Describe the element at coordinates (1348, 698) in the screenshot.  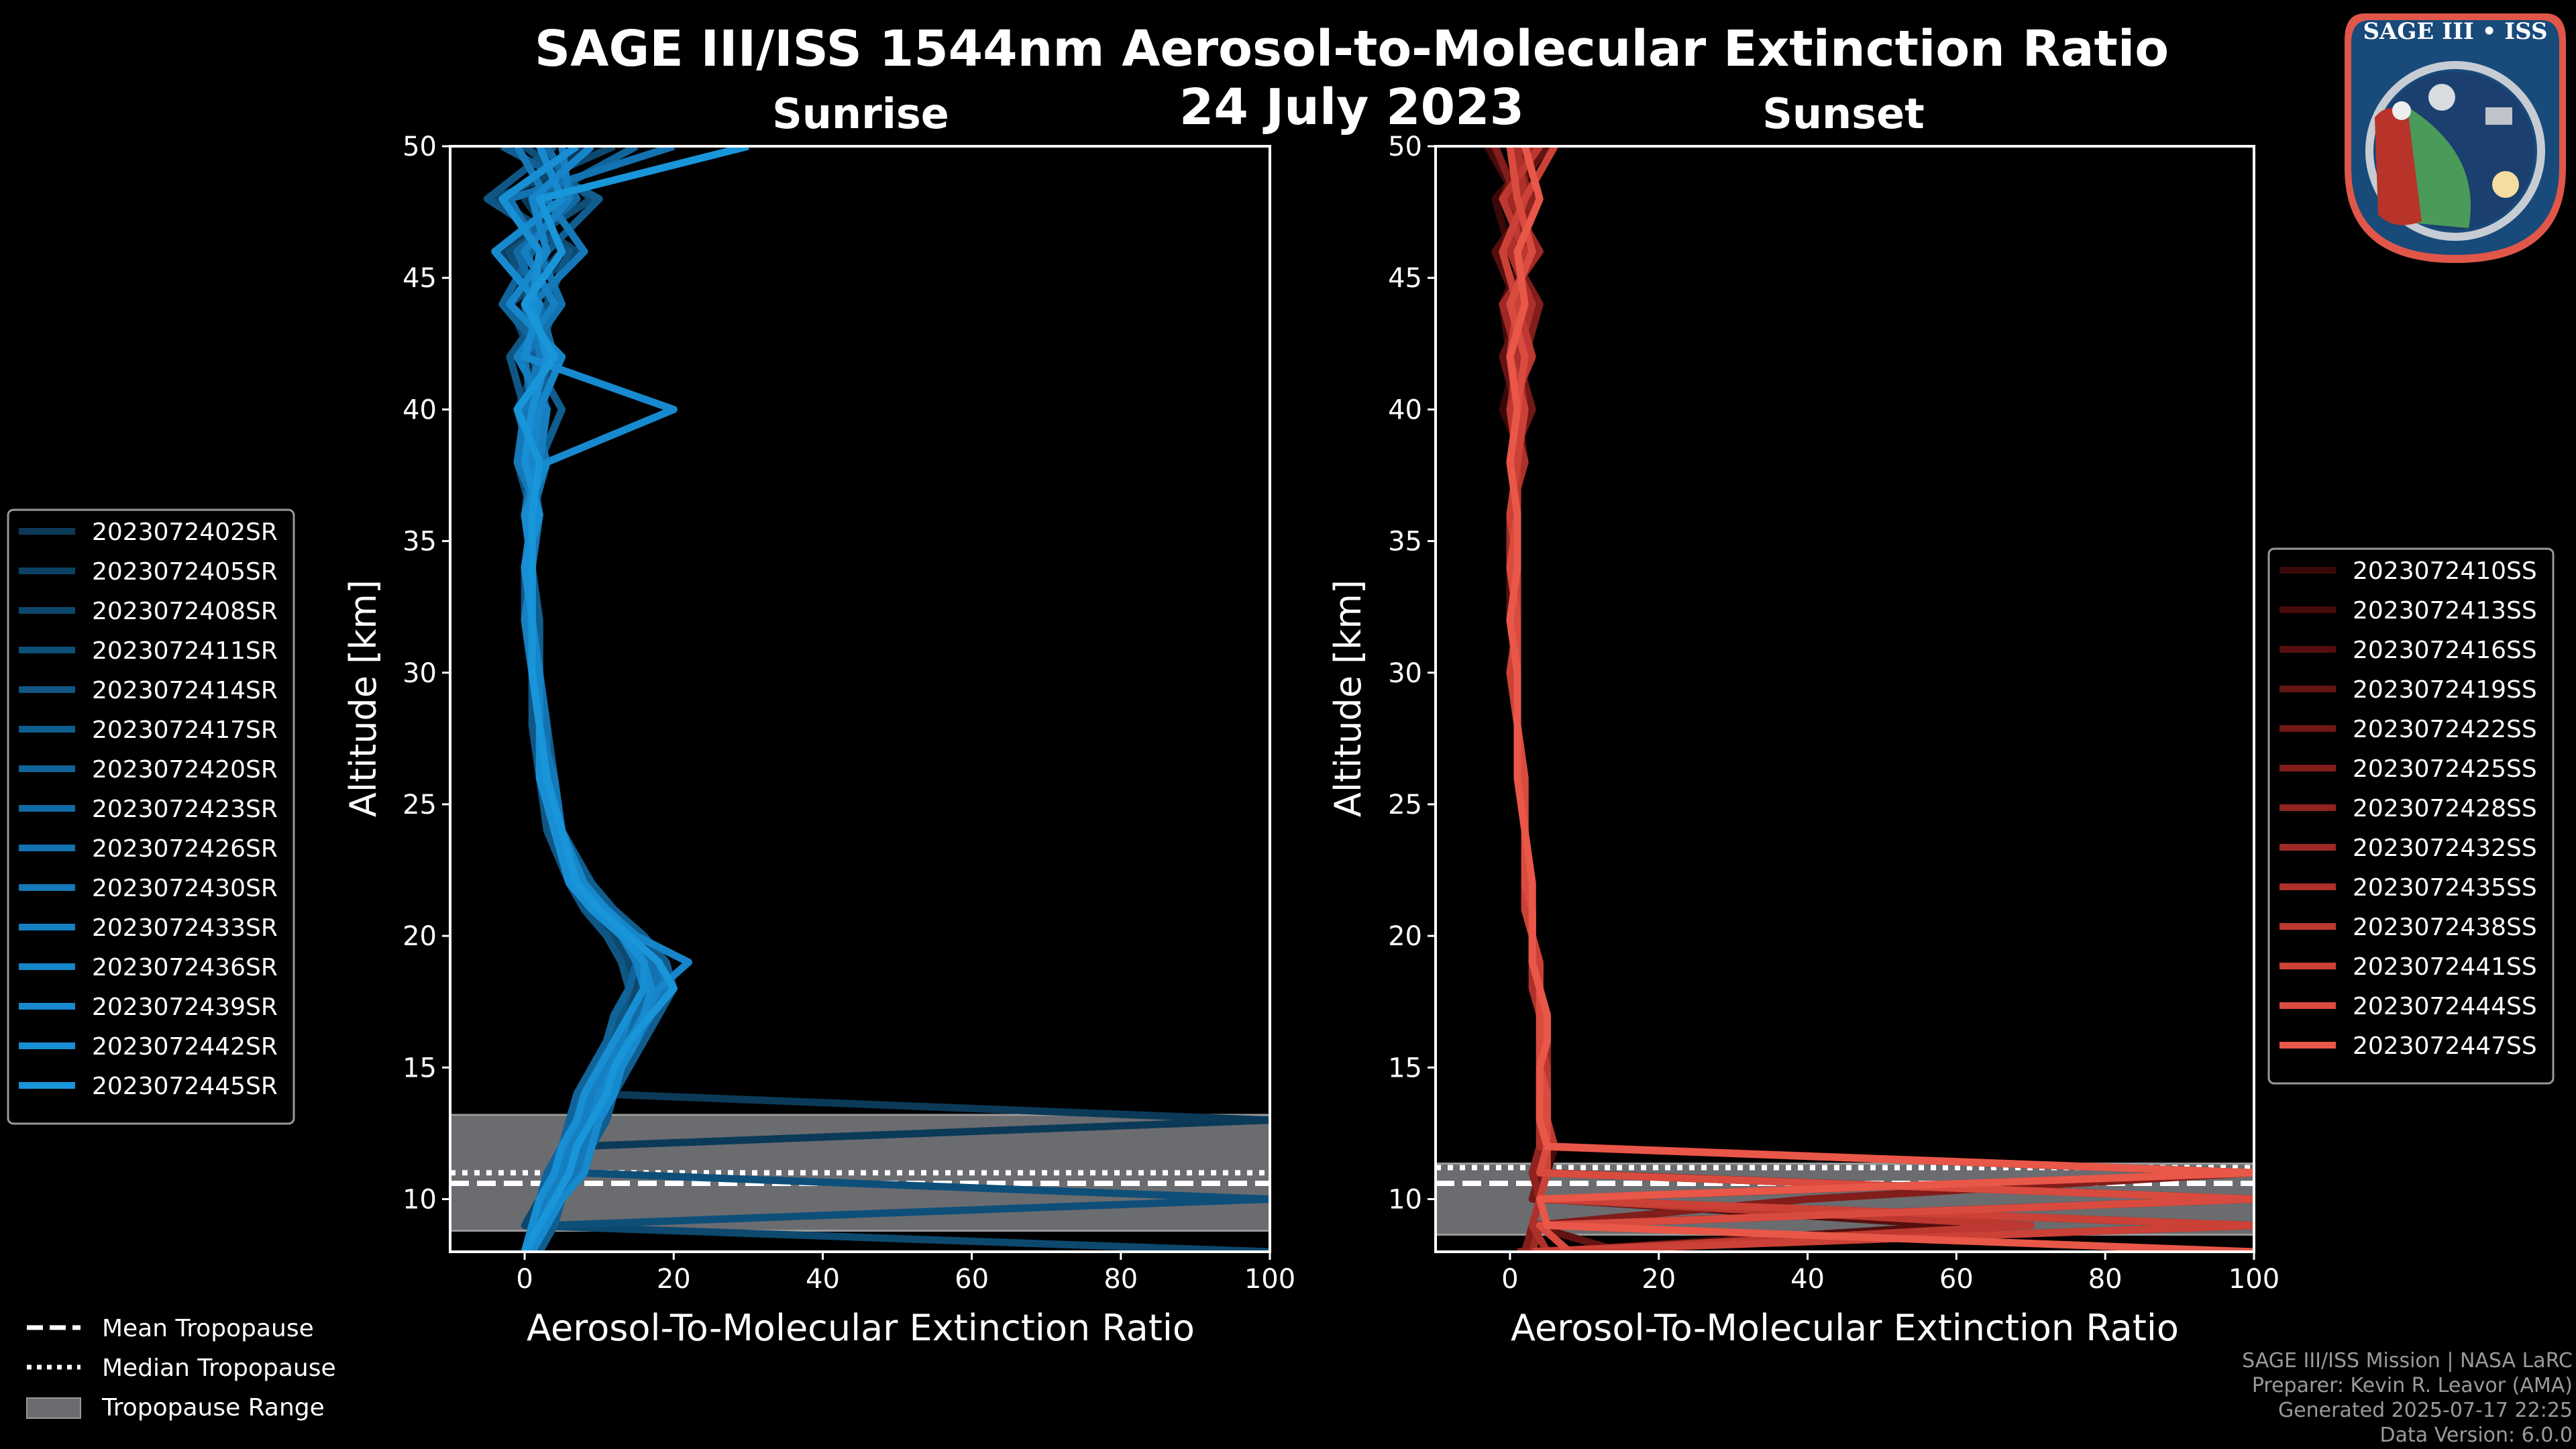
I see `sunset-y-axis-label: Altitude [km]` at that location.